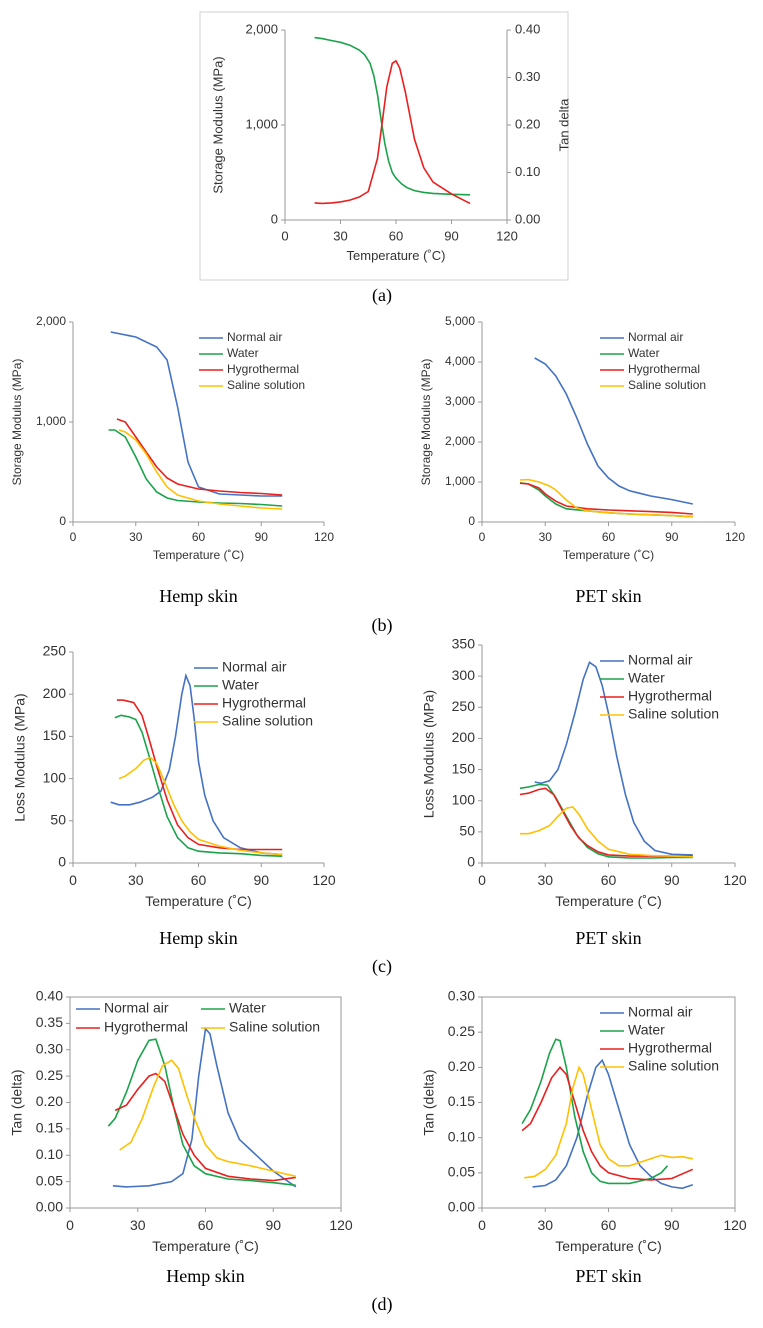  Describe the element at coordinates (429, 1102) in the screenshot. I see `y-axis-title: Tan (delta)` at that location.